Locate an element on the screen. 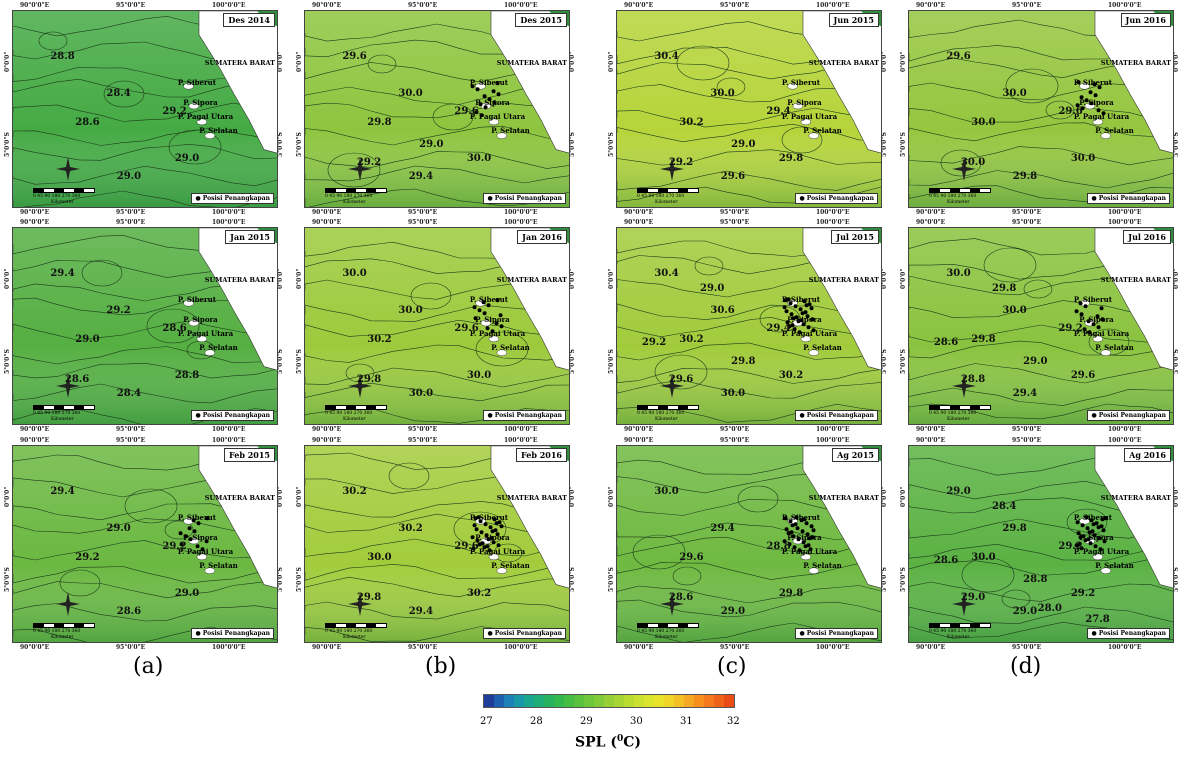 The image size is (1185, 760). latitude-tick: 0°0'0" is located at coordinates (7, 279).